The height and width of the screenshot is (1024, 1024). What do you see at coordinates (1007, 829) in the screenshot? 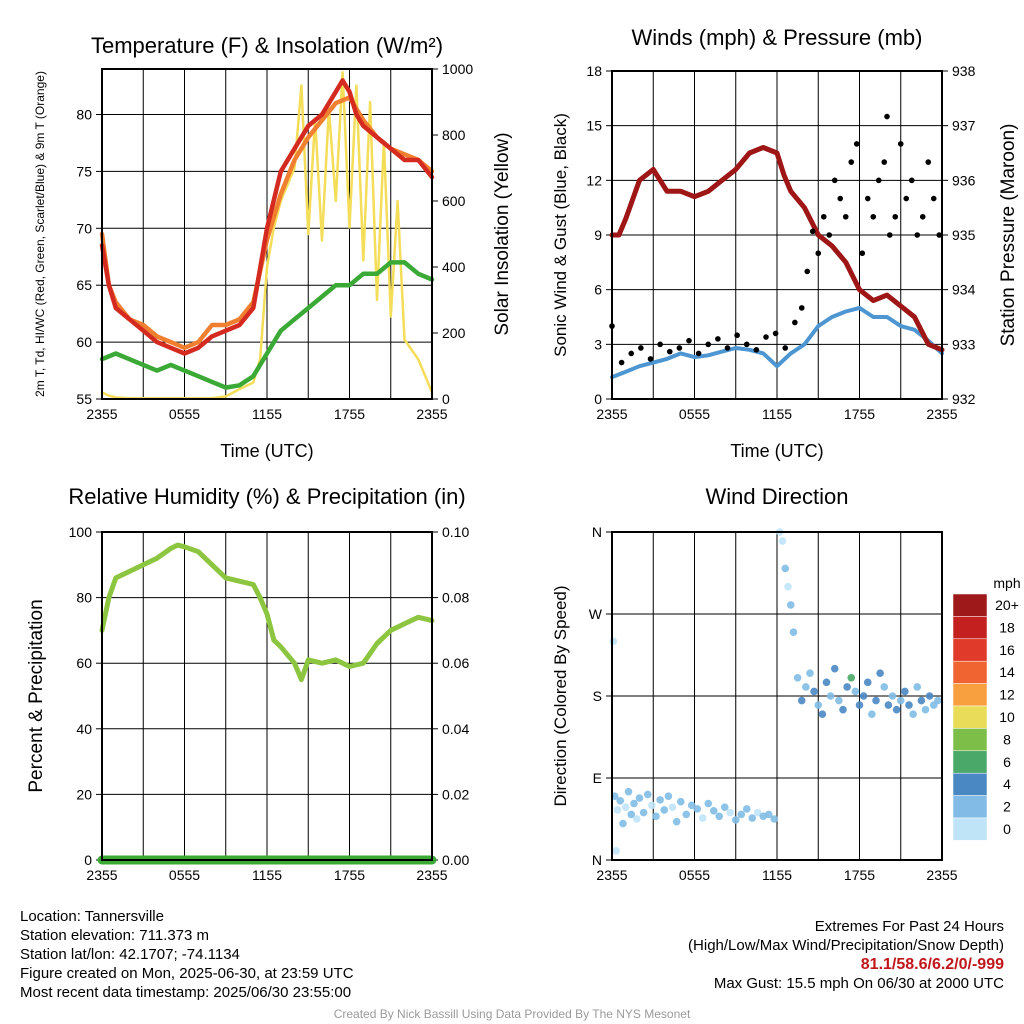
I see `legend-label: 0` at bounding box center [1007, 829].